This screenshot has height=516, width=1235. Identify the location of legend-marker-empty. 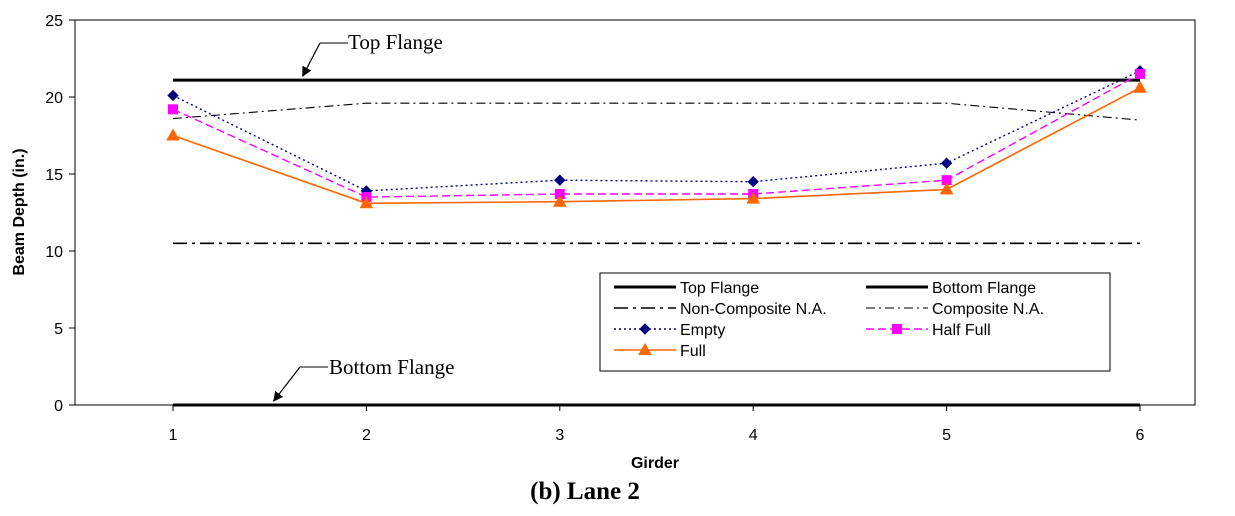
(645, 329).